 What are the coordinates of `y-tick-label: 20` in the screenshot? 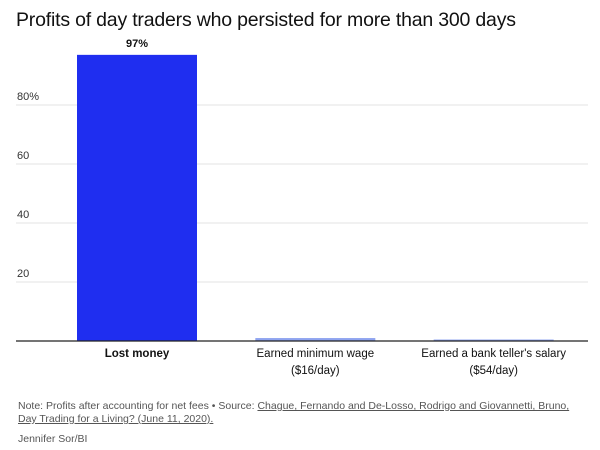 It's located at (23, 274).